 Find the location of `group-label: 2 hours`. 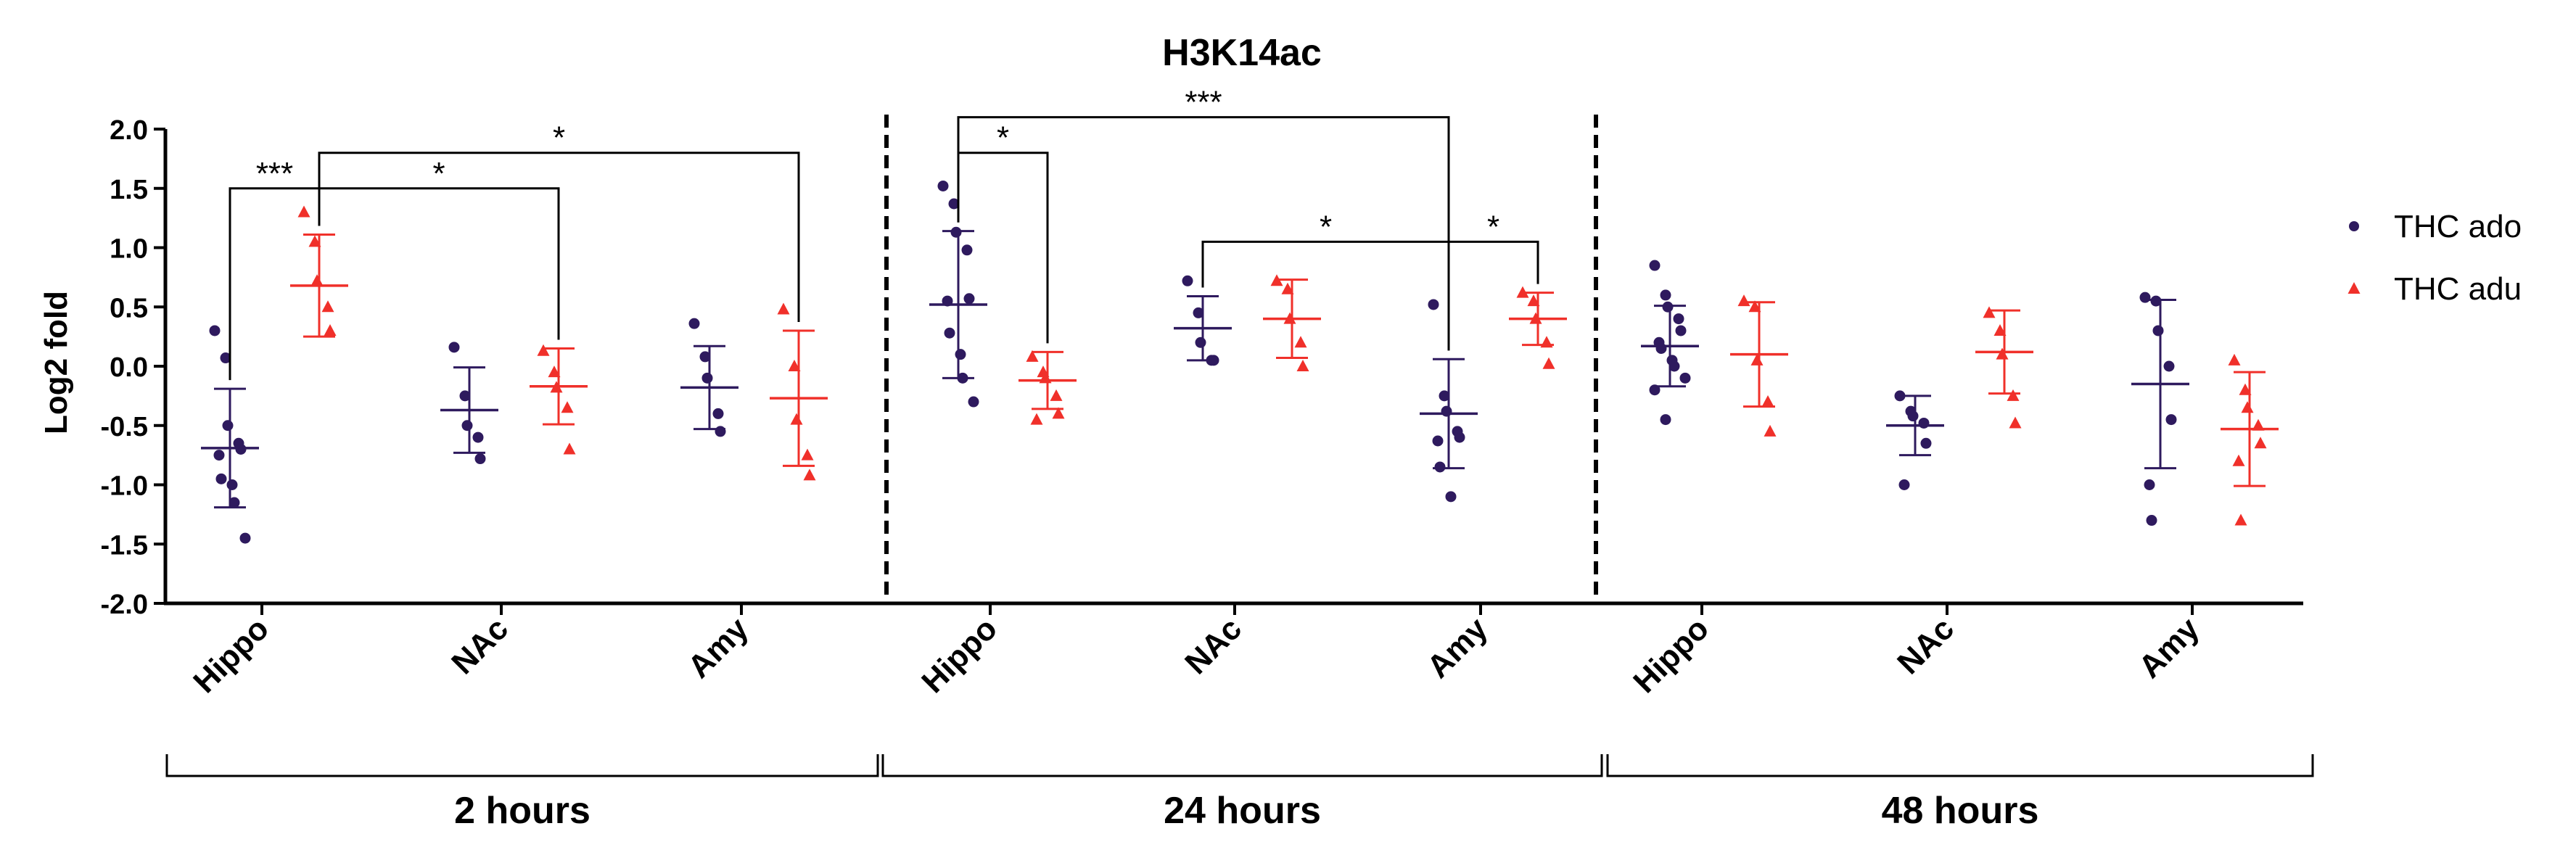

group-label: 2 hours is located at coordinates (522, 811).